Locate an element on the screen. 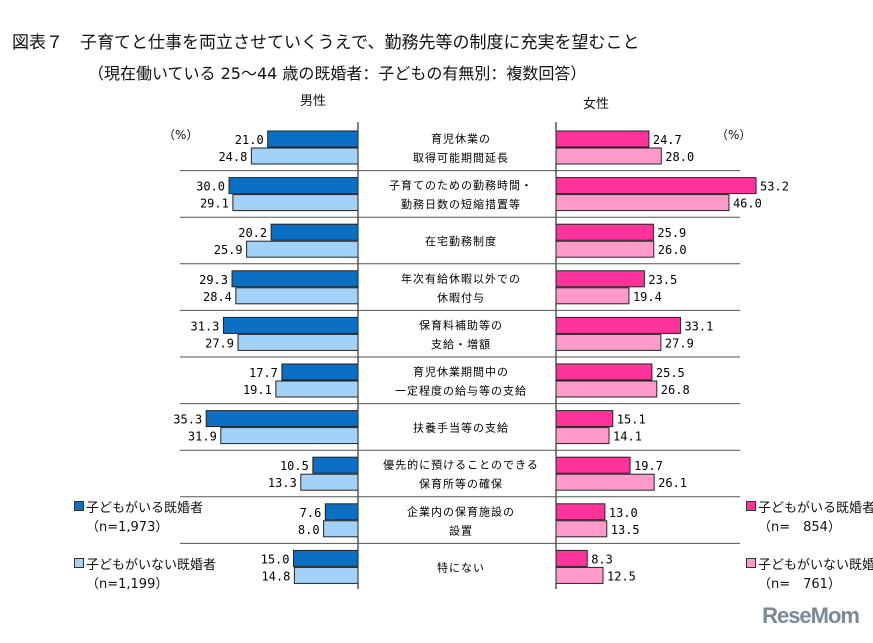  data-label: 26.1 is located at coordinates (672, 483).